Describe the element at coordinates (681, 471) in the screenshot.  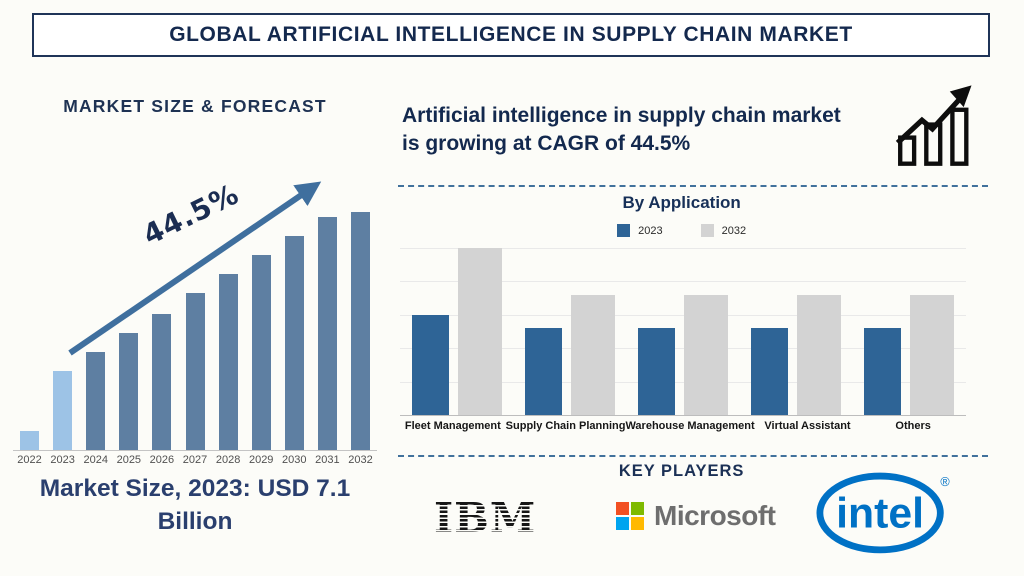
I see `key-players-title: KEY PLAYERS` at that location.